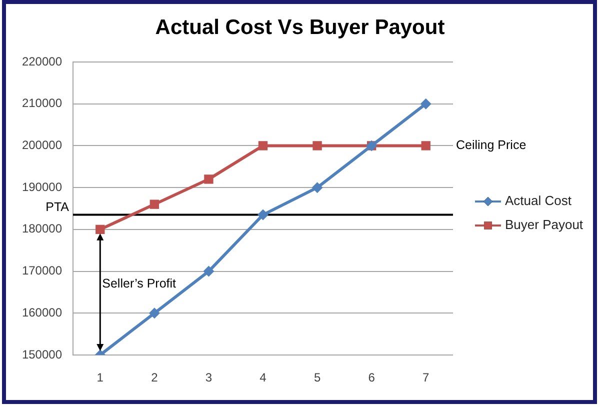 The image size is (600, 407). What do you see at coordinates (426, 377) in the screenshot?
I see `x-tick-label: 7` at bounding box center [426, 377].